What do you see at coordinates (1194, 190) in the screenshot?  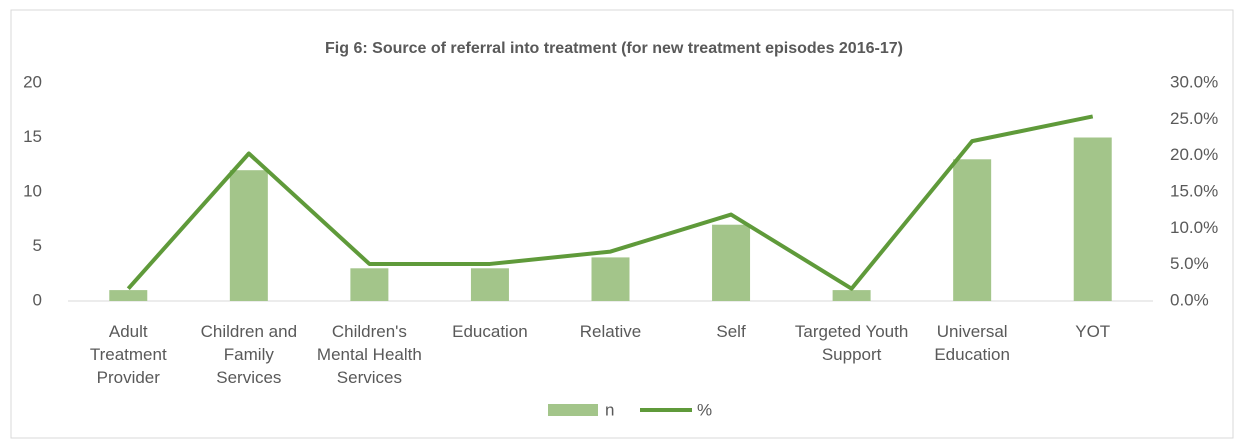 I see `y2-tick-label: 15.0%` at bounding box center [1194, 190].